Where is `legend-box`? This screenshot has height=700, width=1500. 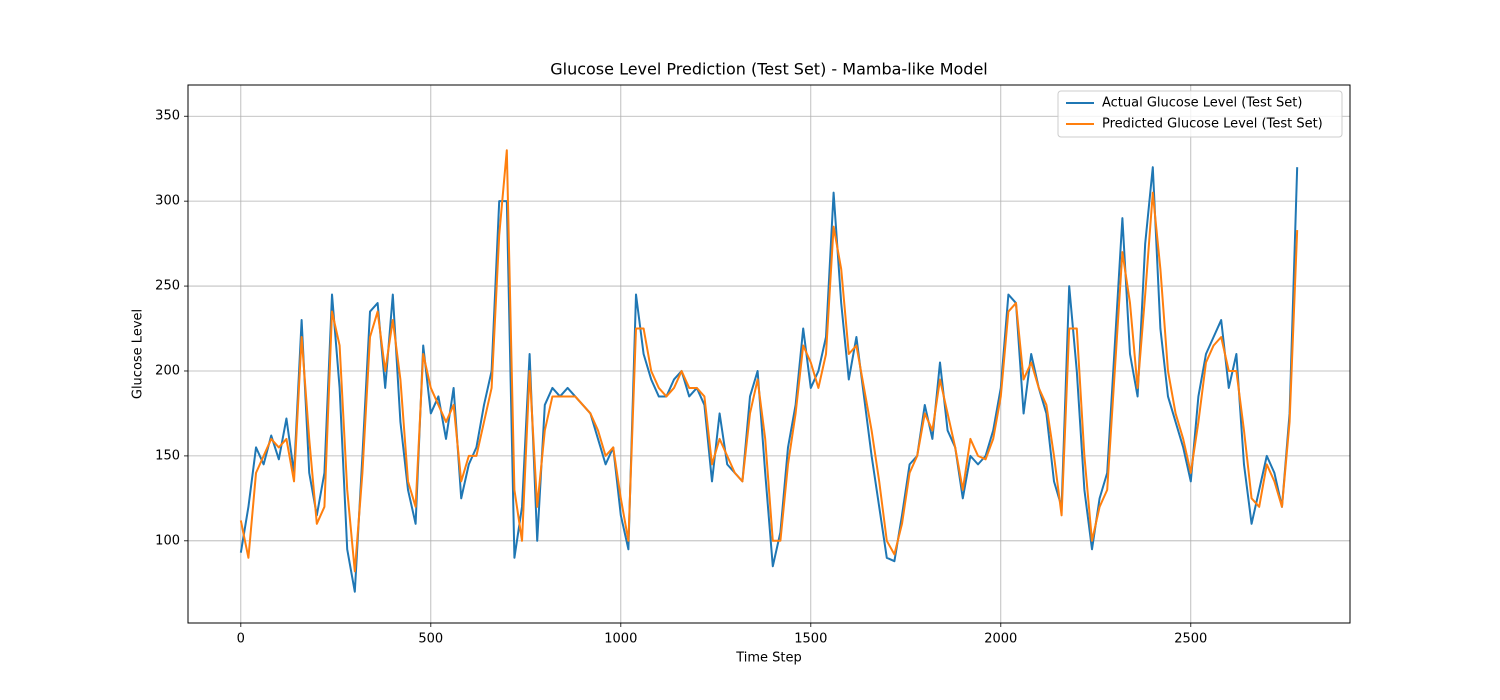
legend-box is located at coordinates (1200, 114).